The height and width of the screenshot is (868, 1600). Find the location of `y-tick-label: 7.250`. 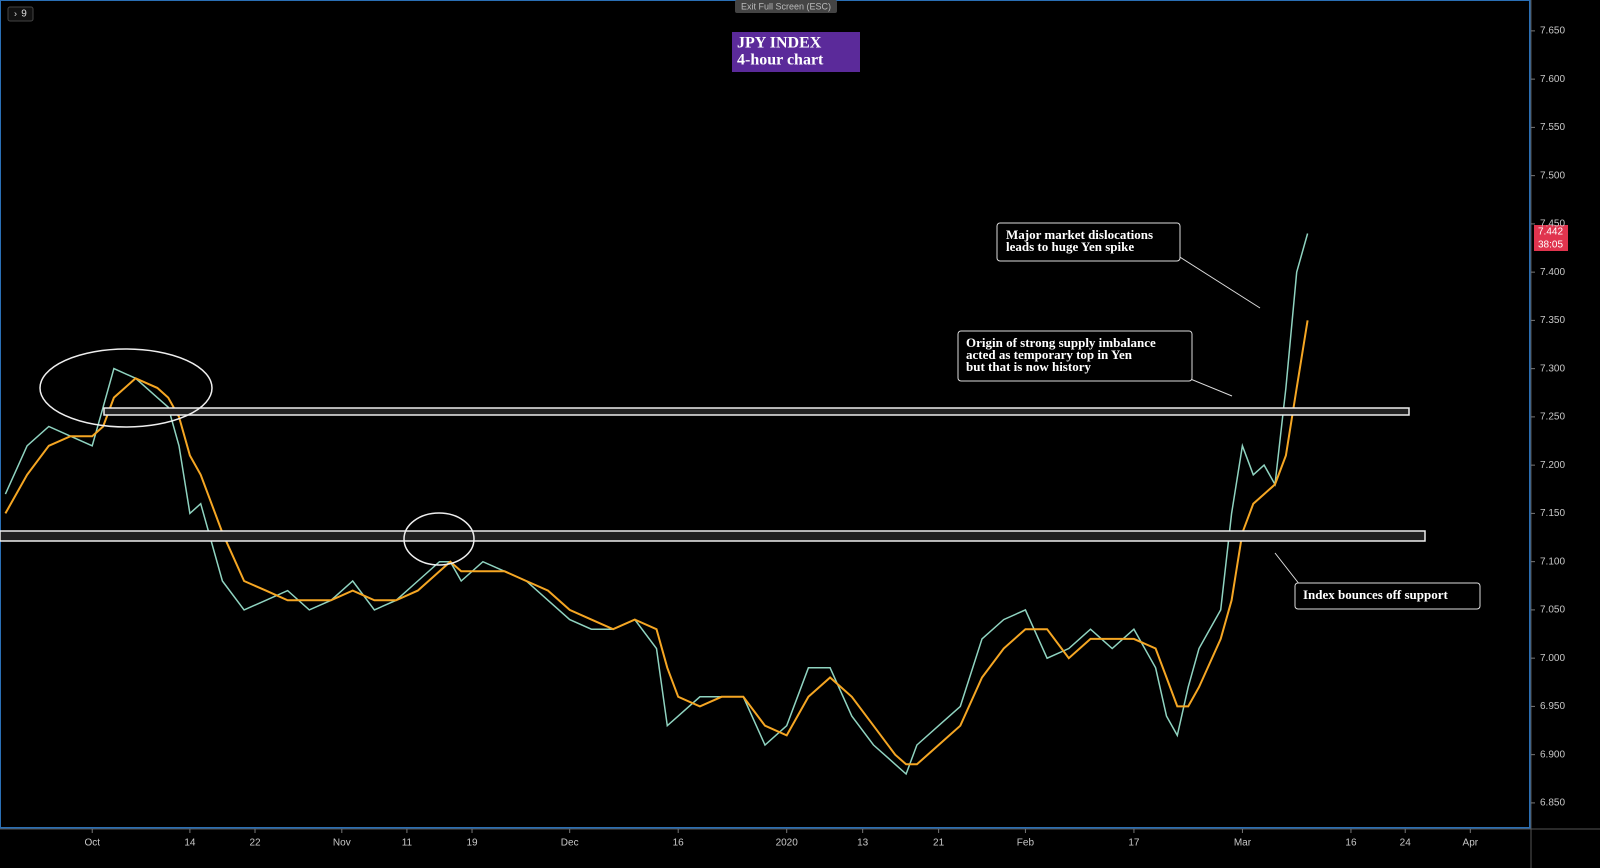

y-tick-label: 7.250 is located at coordinates (1552, 417).